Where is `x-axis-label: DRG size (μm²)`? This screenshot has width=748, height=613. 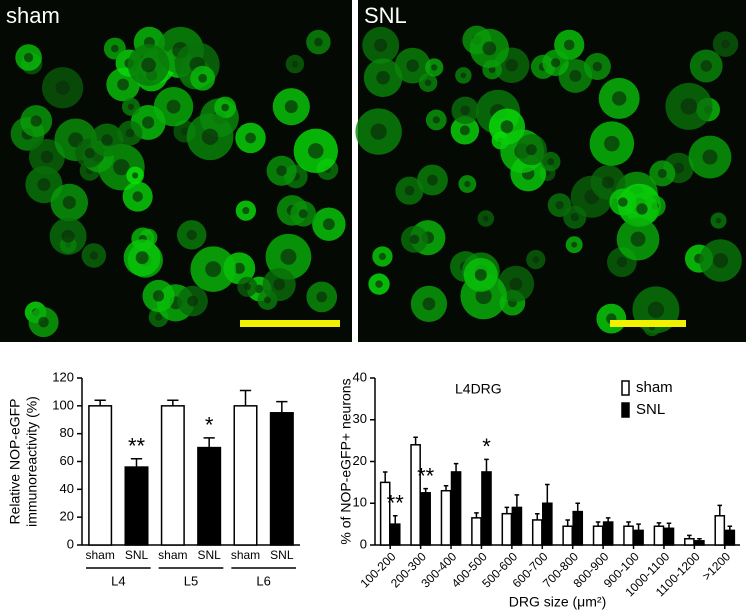 x-axis-label: DRG size (μm²) is located at coordinates (558, 602).